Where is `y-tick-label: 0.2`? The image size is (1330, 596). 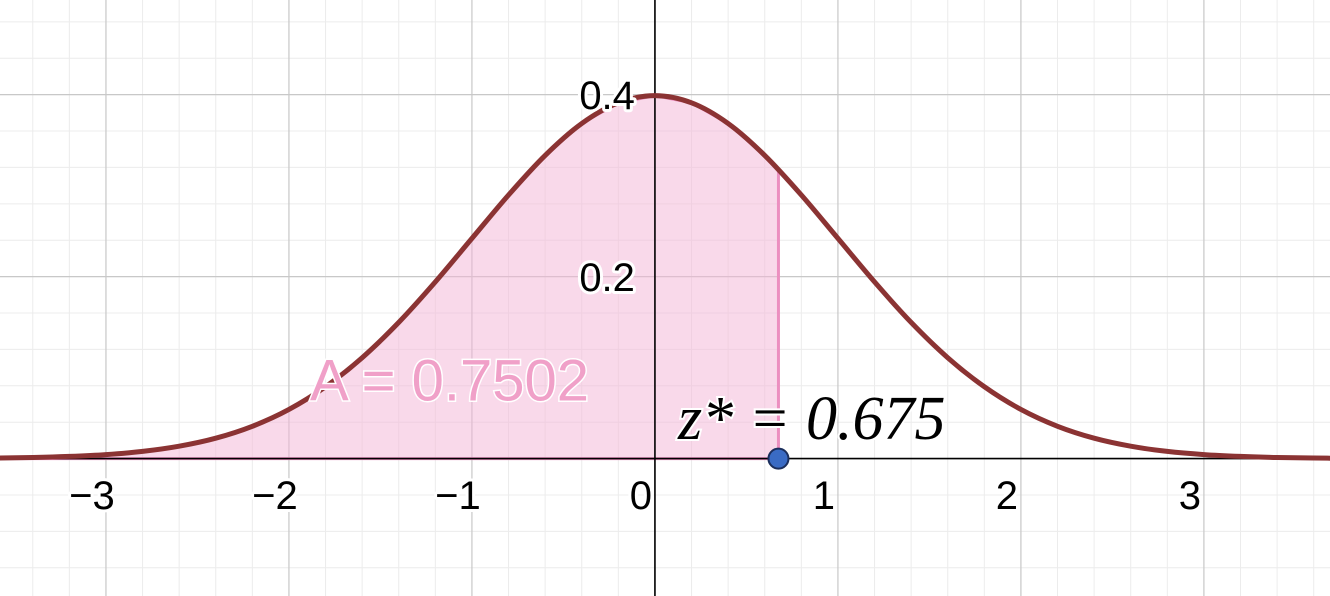
y-tick-label: 0.2 is located at coordinates (607, 278).